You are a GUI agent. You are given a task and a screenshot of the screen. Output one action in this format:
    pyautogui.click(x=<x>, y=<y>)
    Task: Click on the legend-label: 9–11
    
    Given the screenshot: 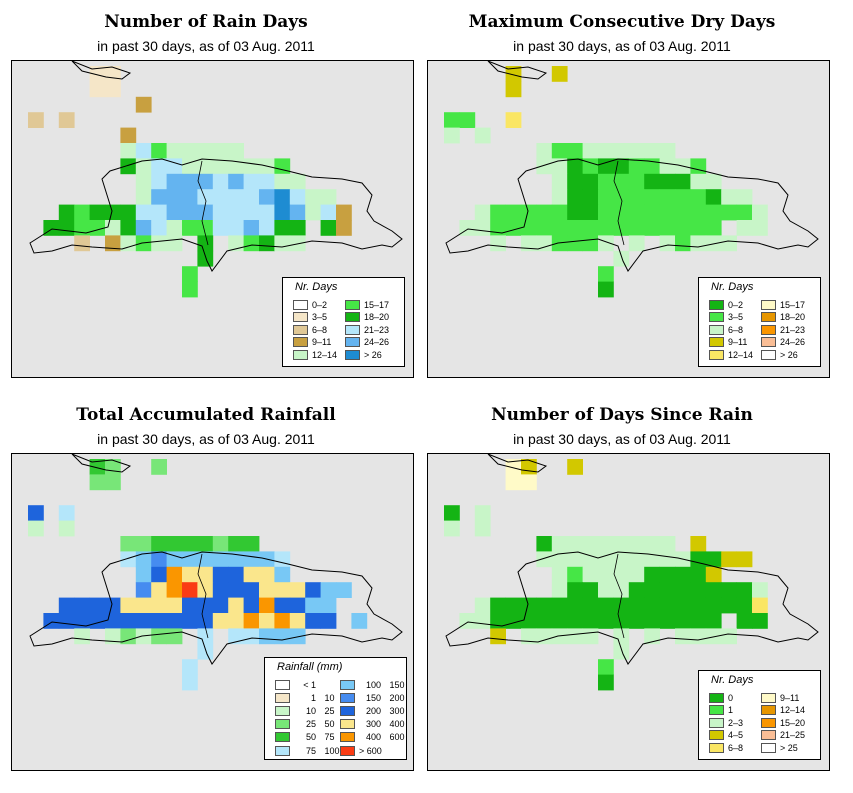 What is the action you would take?
    pyautogui.click(x=738, y=342)
    